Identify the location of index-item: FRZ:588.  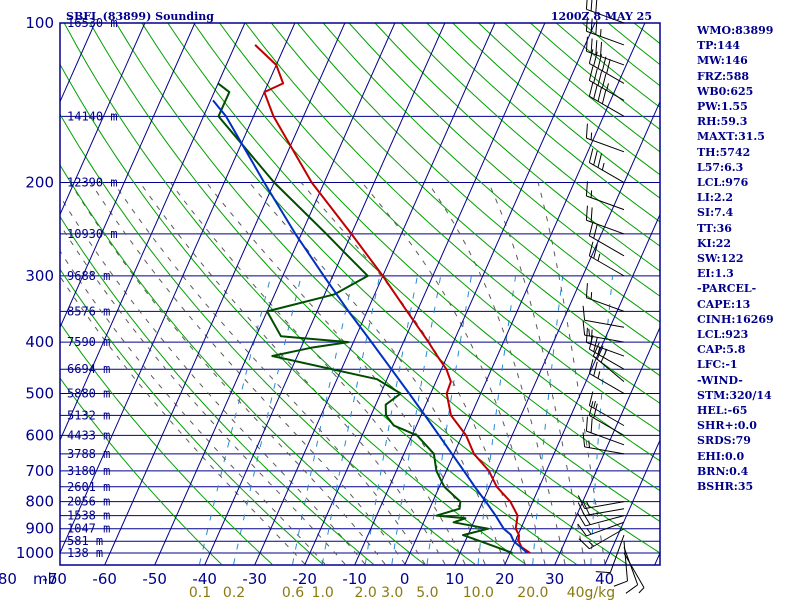
(723, 76).